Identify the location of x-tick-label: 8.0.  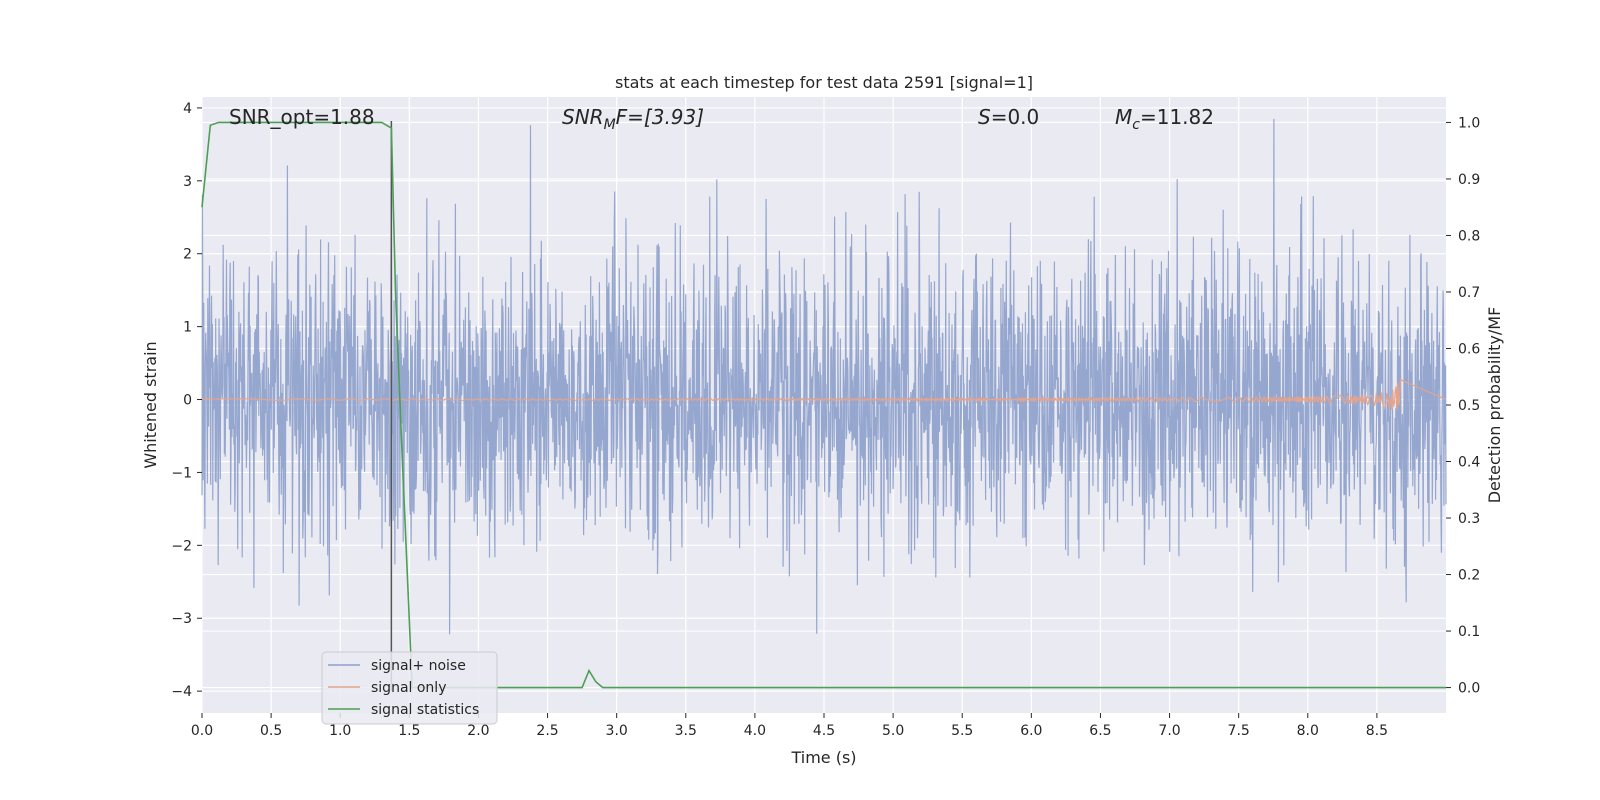
(1308, 731).